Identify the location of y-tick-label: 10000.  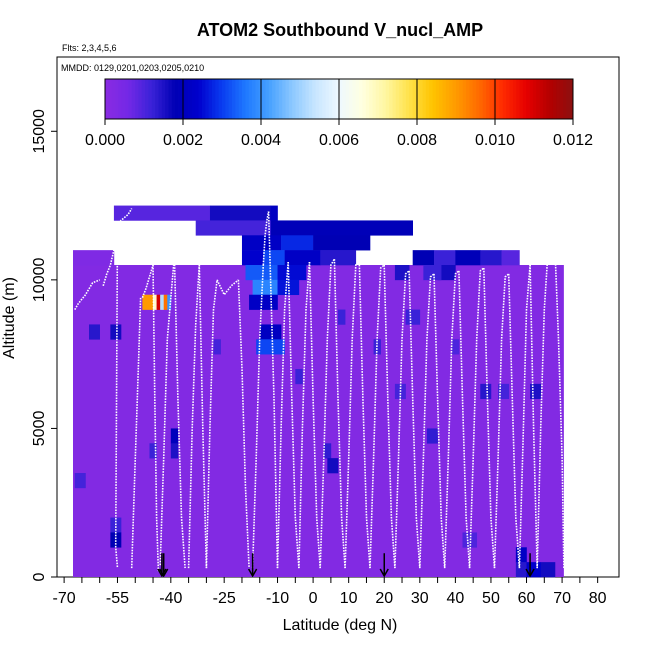
(39, 280).